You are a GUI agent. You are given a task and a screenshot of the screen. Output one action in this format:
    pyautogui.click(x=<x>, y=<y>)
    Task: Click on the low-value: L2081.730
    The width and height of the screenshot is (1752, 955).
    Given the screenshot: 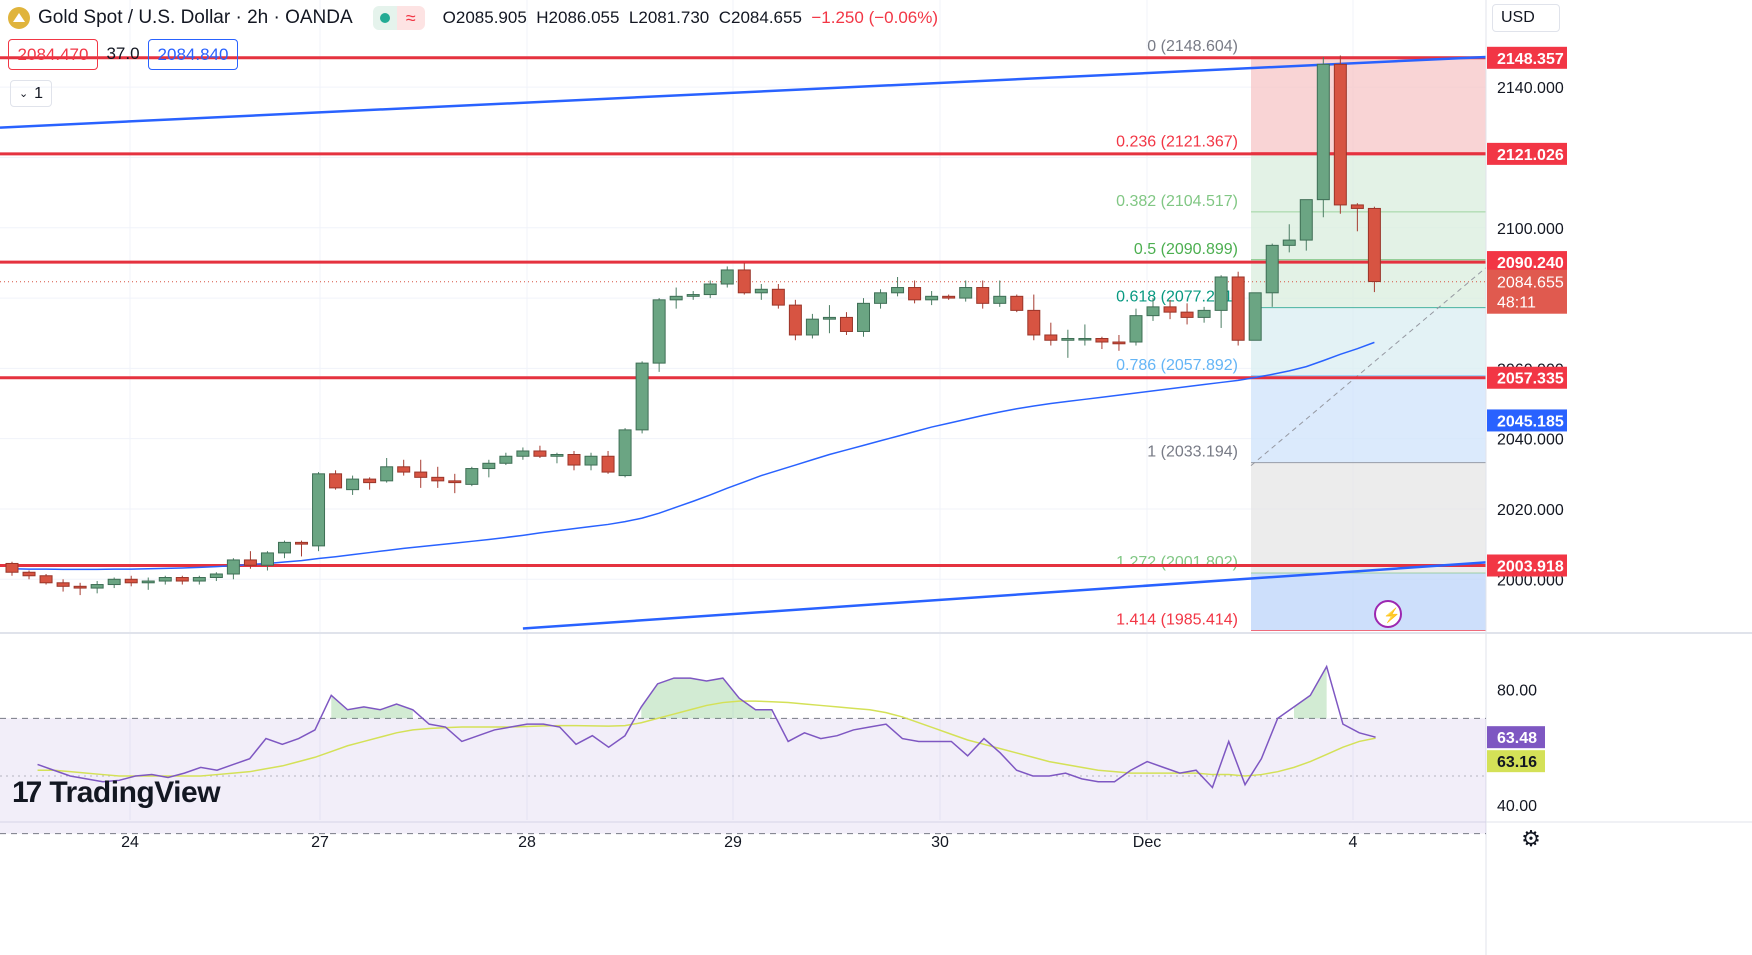 What is the action you would take?
    pyautogui.click(x=669, y=17)
    